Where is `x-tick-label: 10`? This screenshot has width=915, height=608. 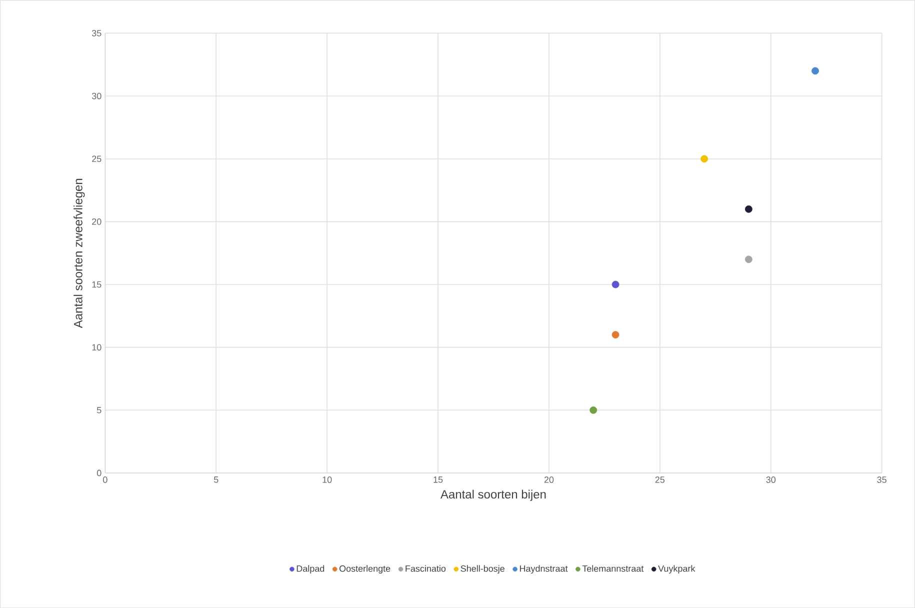 x-tick-label: 10 is located at coordinates (327, 479).